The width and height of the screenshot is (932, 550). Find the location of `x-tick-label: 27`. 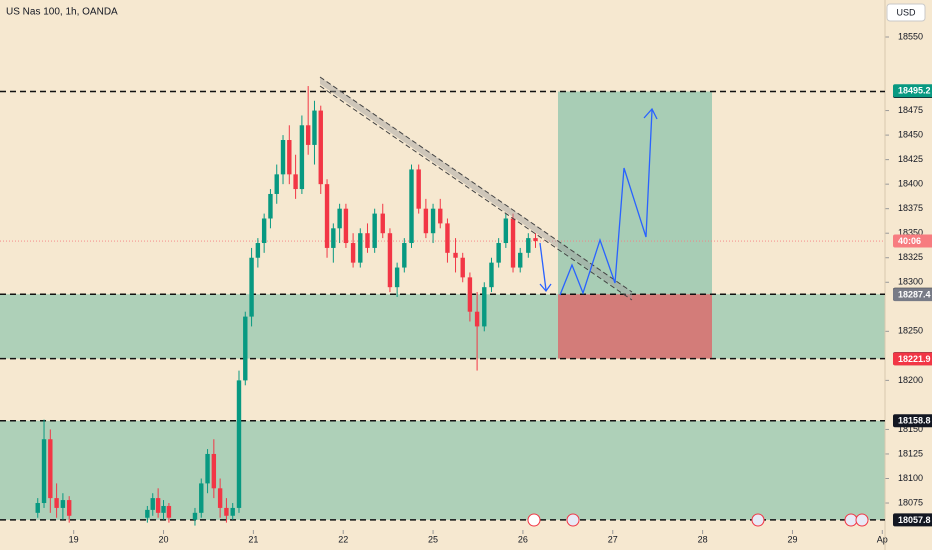

x-tick-label: 27 is located at coordinates (613, 539).